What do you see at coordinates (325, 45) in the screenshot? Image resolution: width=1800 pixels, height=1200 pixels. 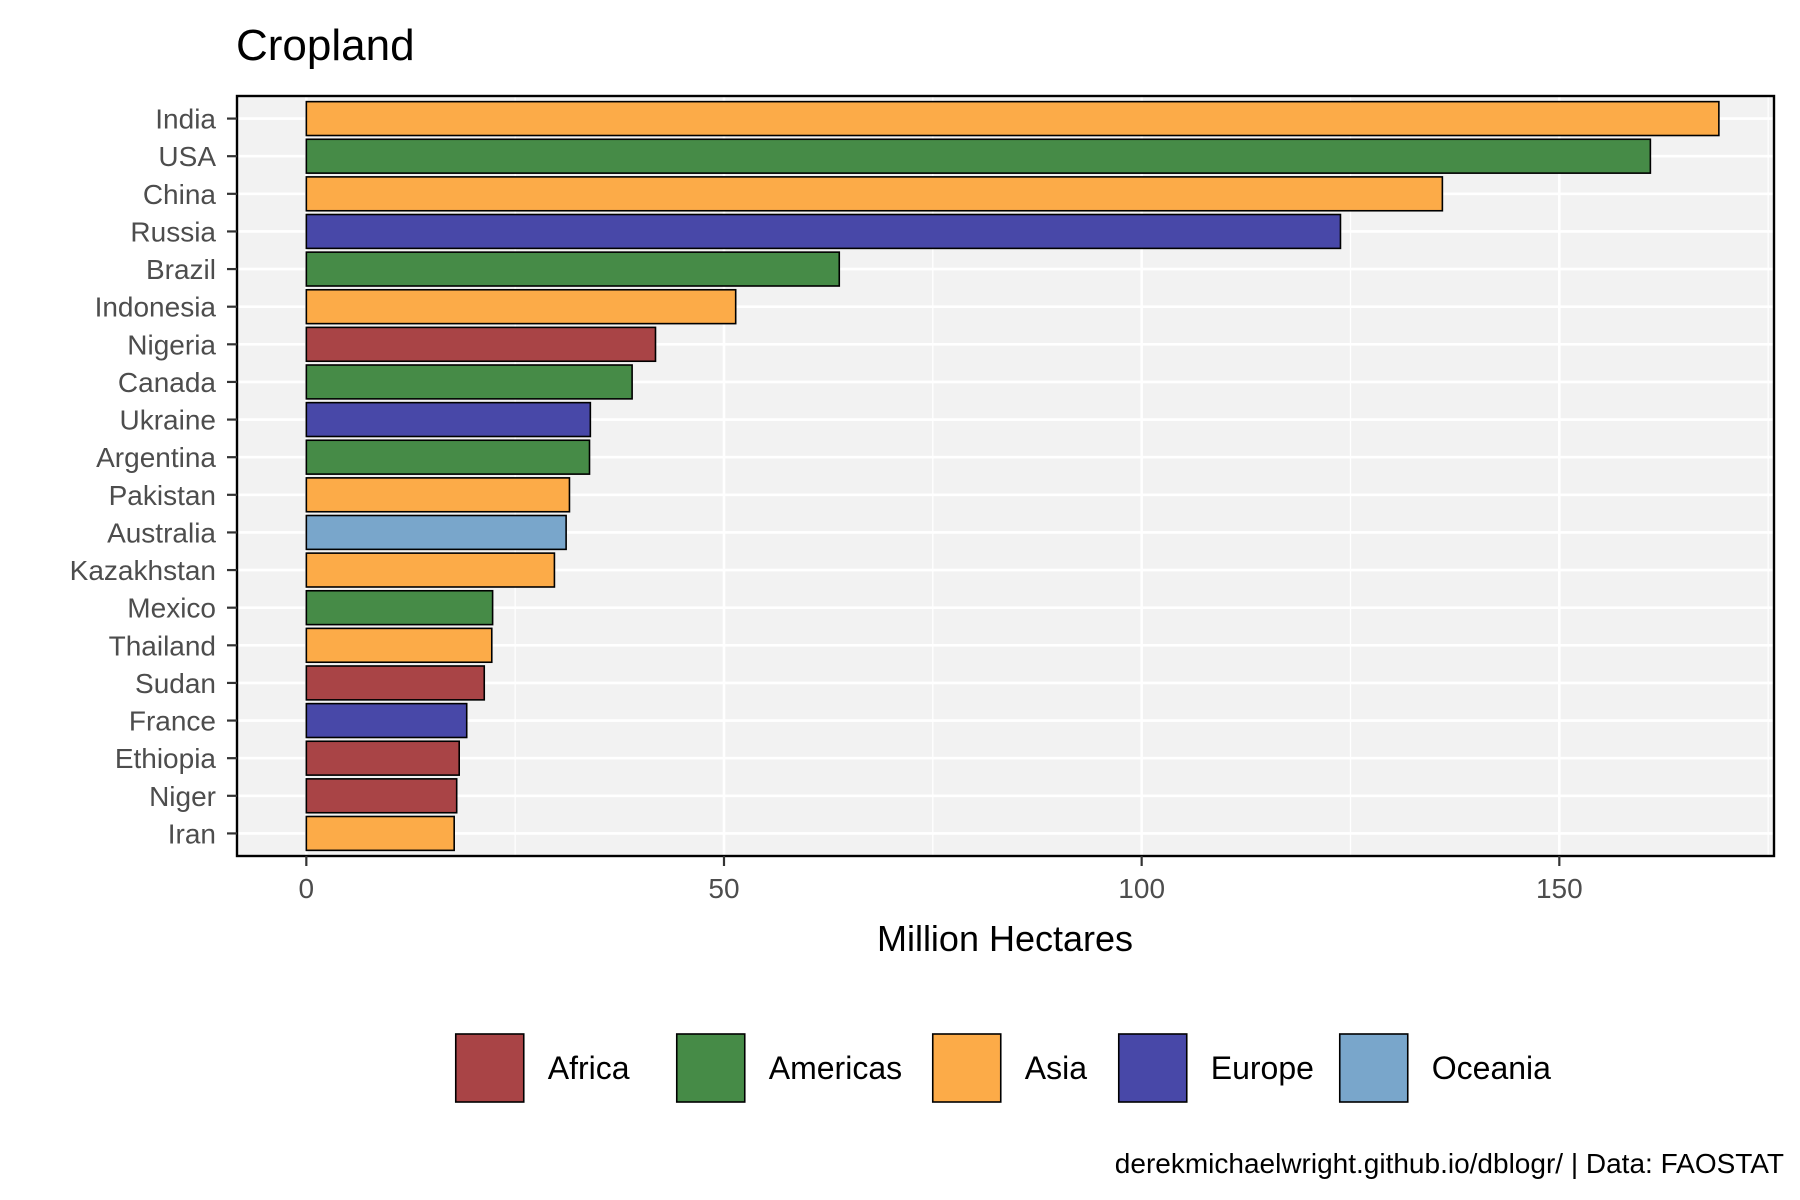 I see `chart-title: Cropland` at bounding box center [325, 45].